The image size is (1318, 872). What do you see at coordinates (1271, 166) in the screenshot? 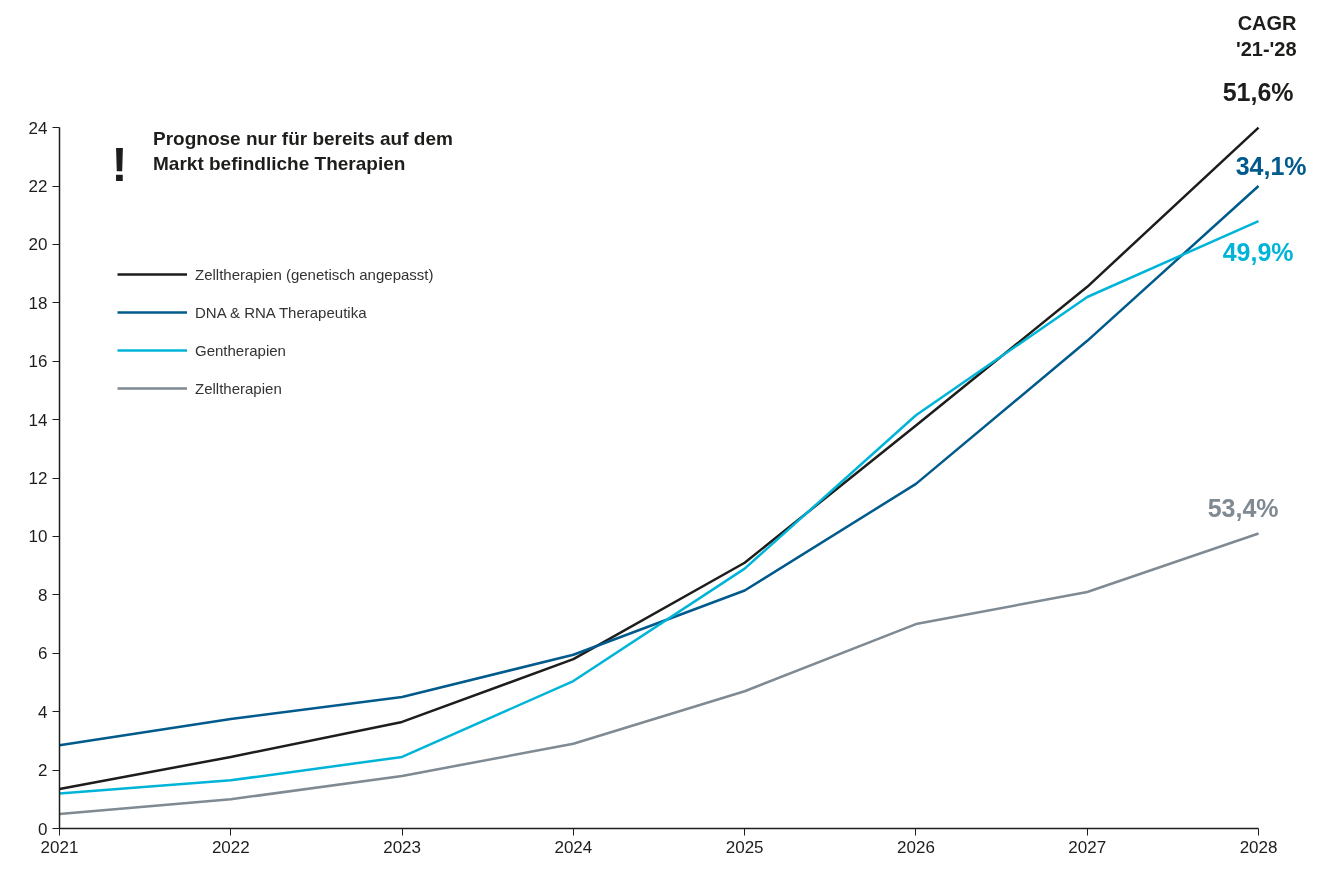
I see `annotation: 34,1%` at bounding box center [1271, 166].